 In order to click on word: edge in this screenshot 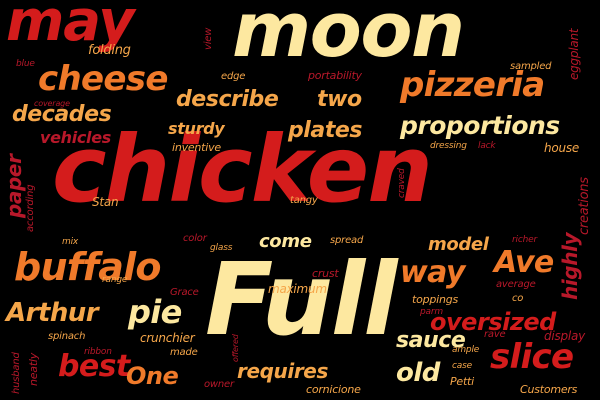, I will do `click(233, 76)`.